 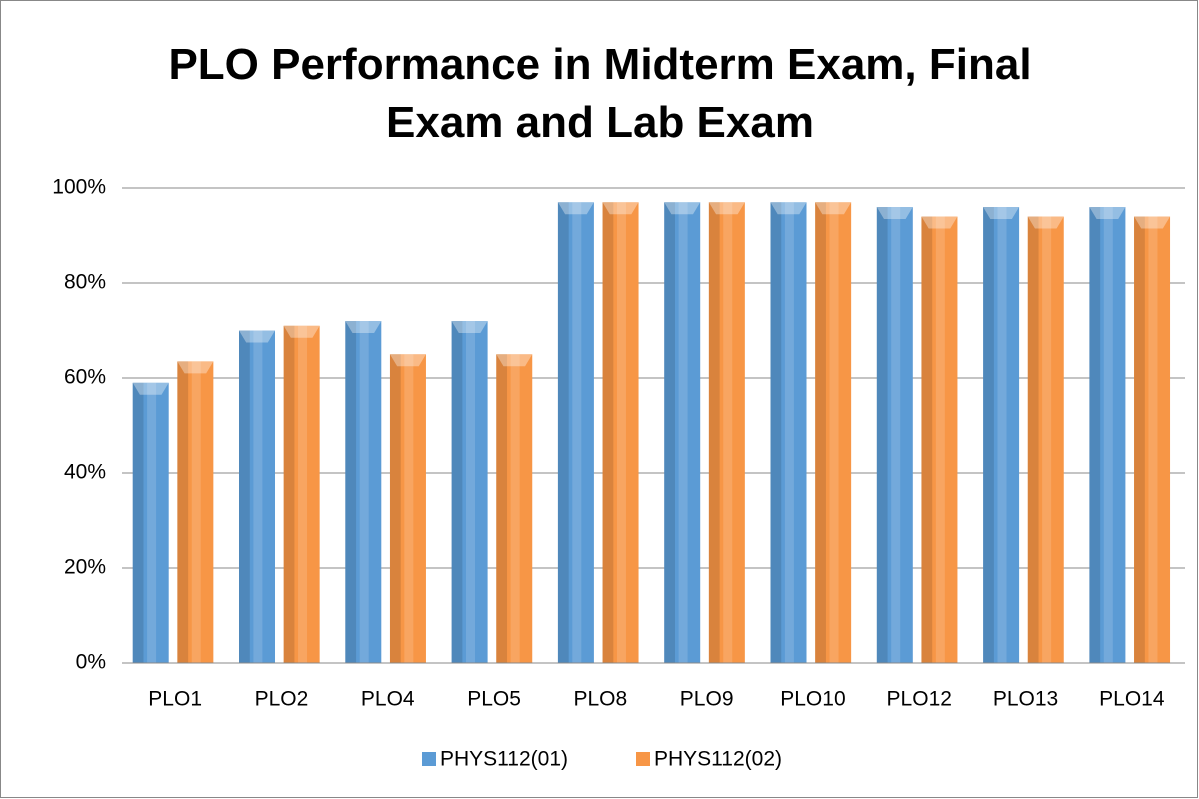 What do you see at coordinates (85, 377) in the screenshot?
I see `y-tick-label: 60%` at bounding box center [85, 377].